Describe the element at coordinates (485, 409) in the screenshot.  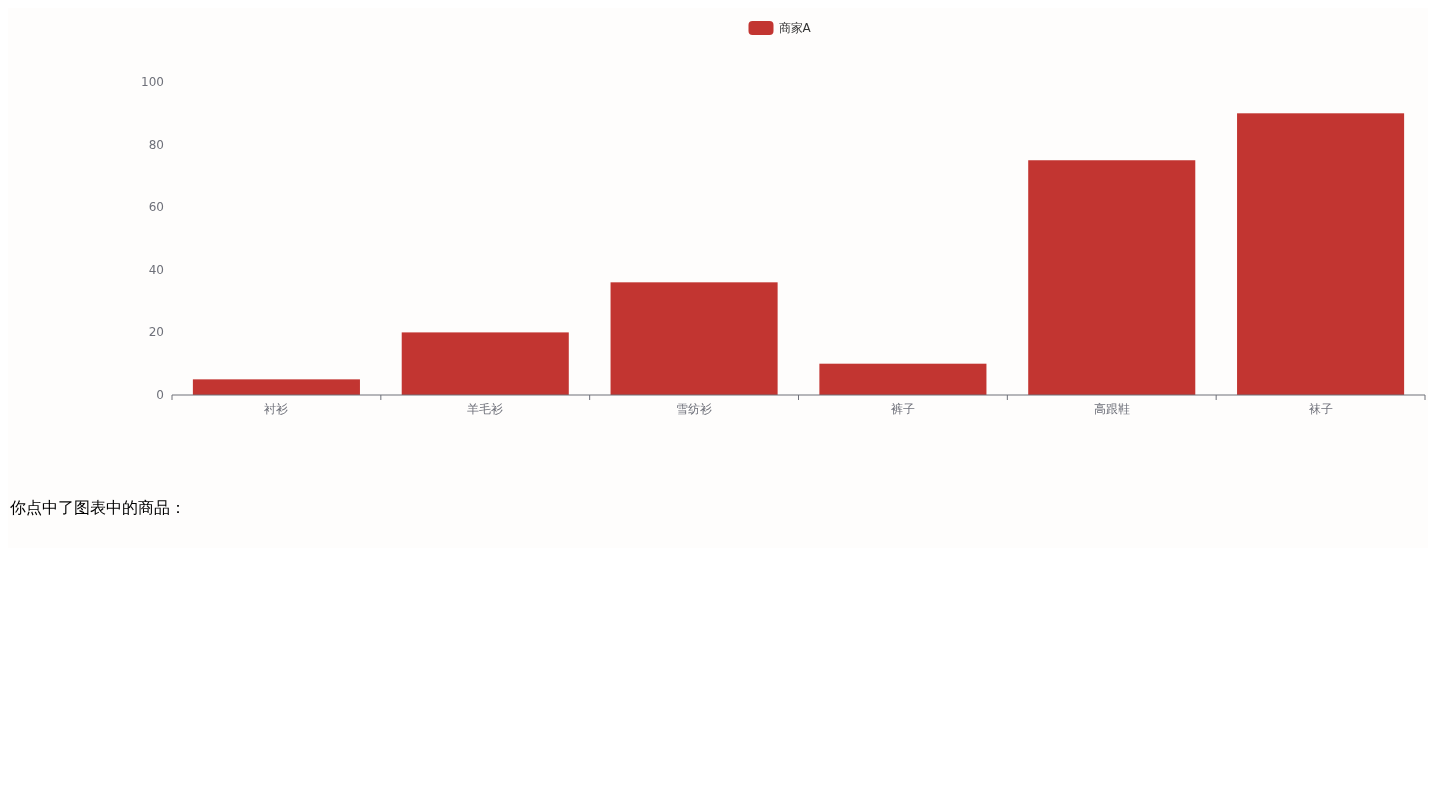
I see `x-tick-label: 羊毛衫` at that location.